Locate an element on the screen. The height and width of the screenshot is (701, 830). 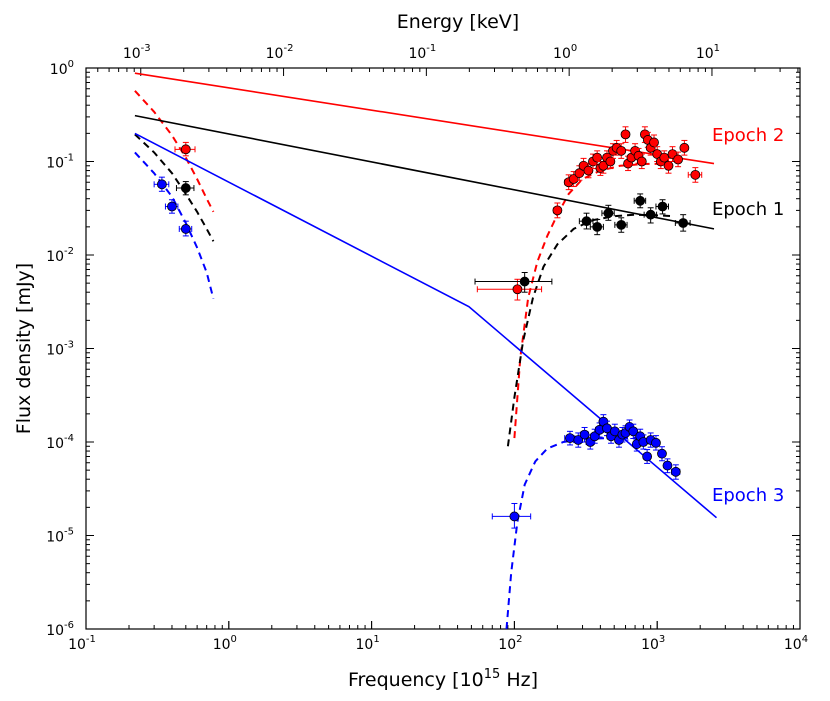
x-tick-label: 10³ is located at coordinates (653, 643).